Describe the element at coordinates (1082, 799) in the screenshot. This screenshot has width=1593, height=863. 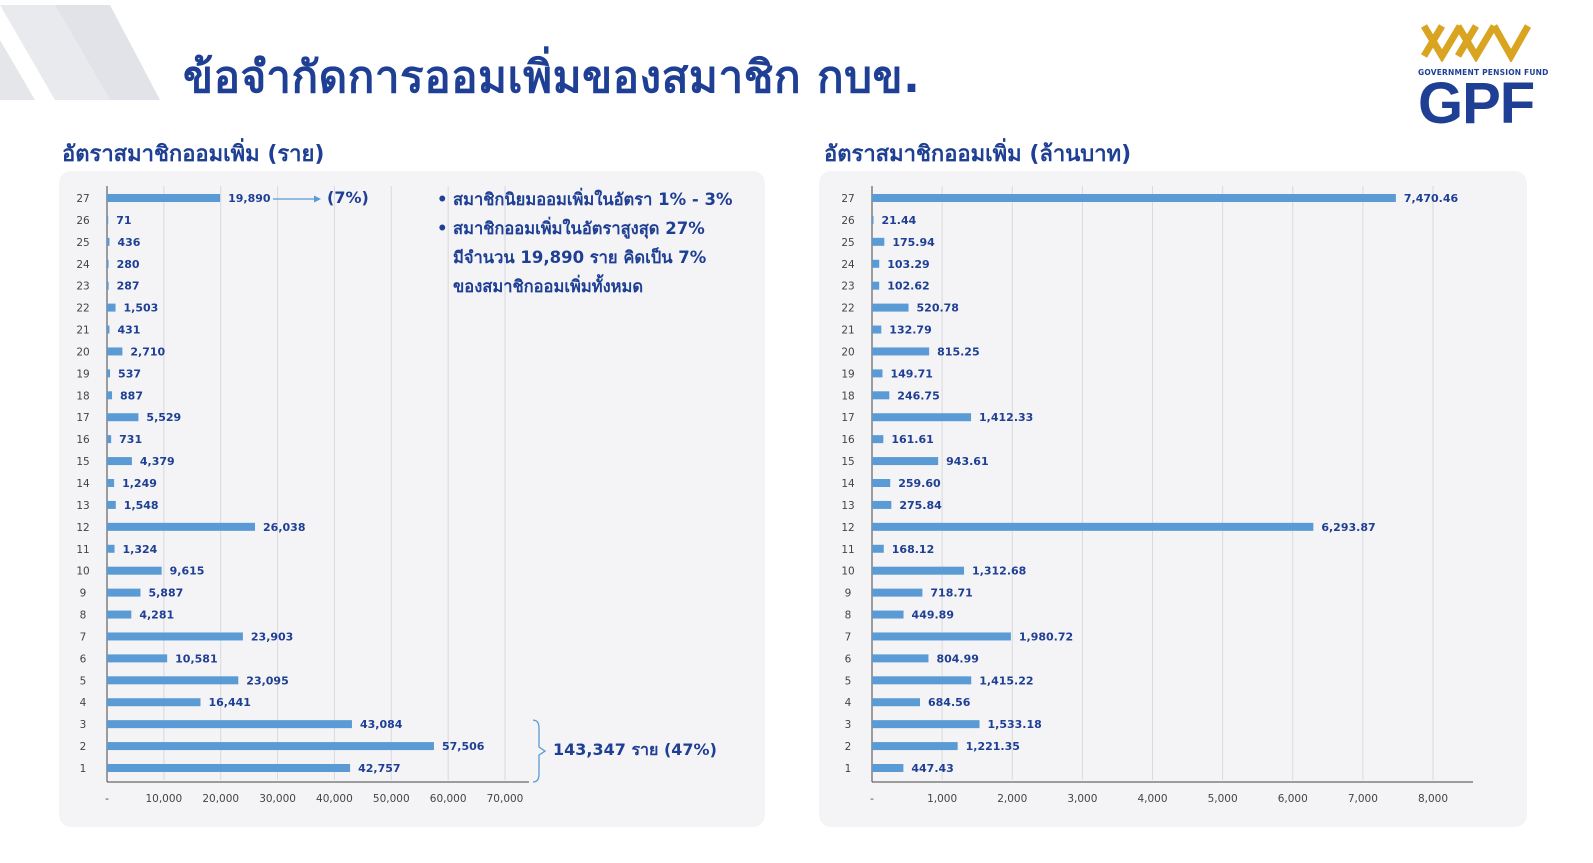
I see `x-tick-label: 3,000` at that location.